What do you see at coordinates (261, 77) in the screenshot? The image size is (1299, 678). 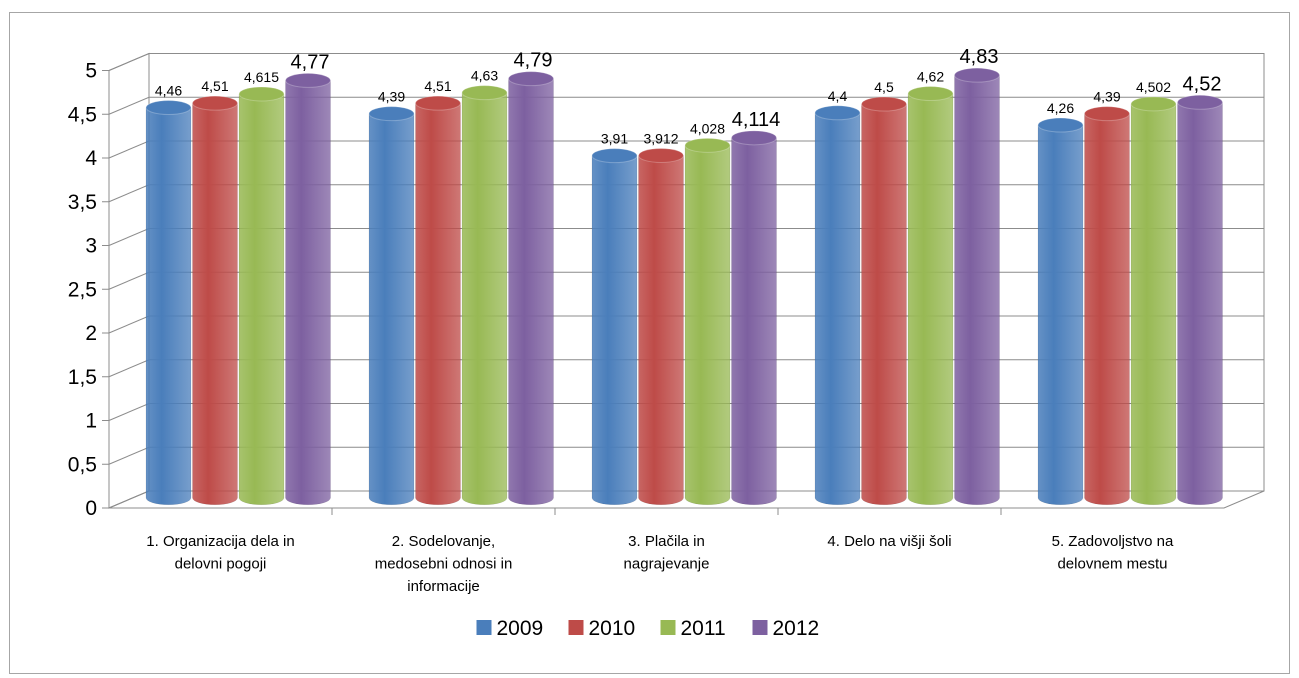 I see `data-label: 4,615` at bounding box center [261, 77].